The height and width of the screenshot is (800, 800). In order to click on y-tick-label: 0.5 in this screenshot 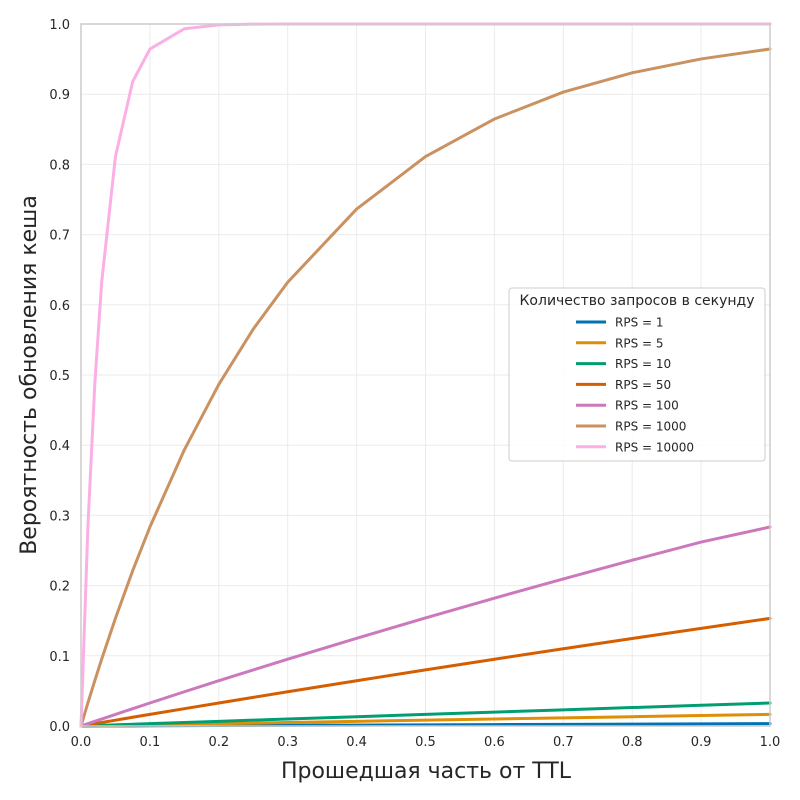, I will do `click(59, 376)`.